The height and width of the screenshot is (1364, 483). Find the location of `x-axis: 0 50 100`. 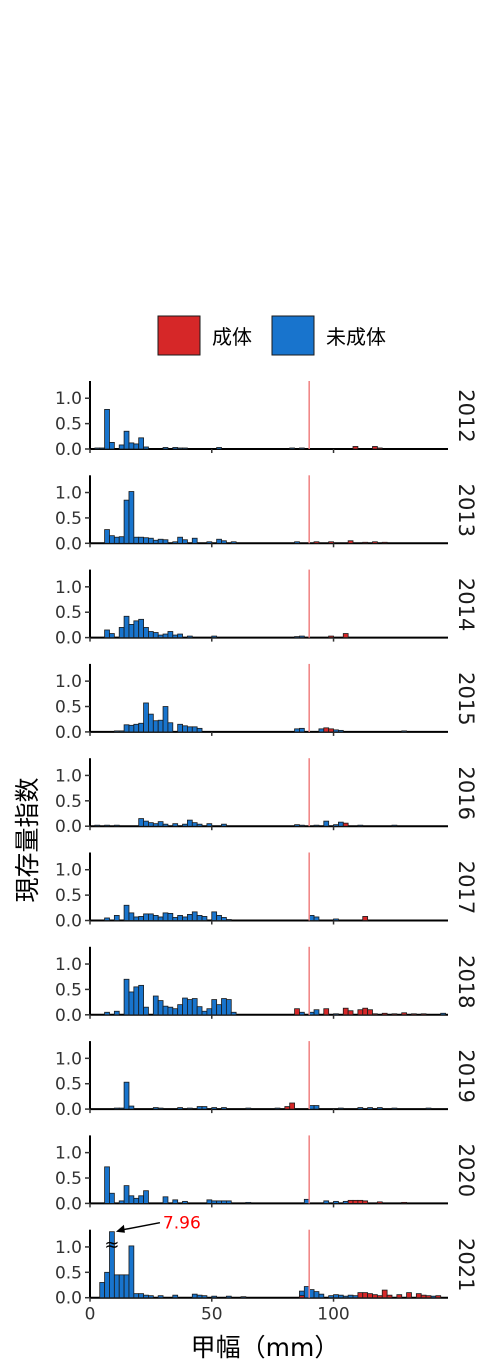

x-axis: 0 50 100 is located at coordinates (217, 1315).